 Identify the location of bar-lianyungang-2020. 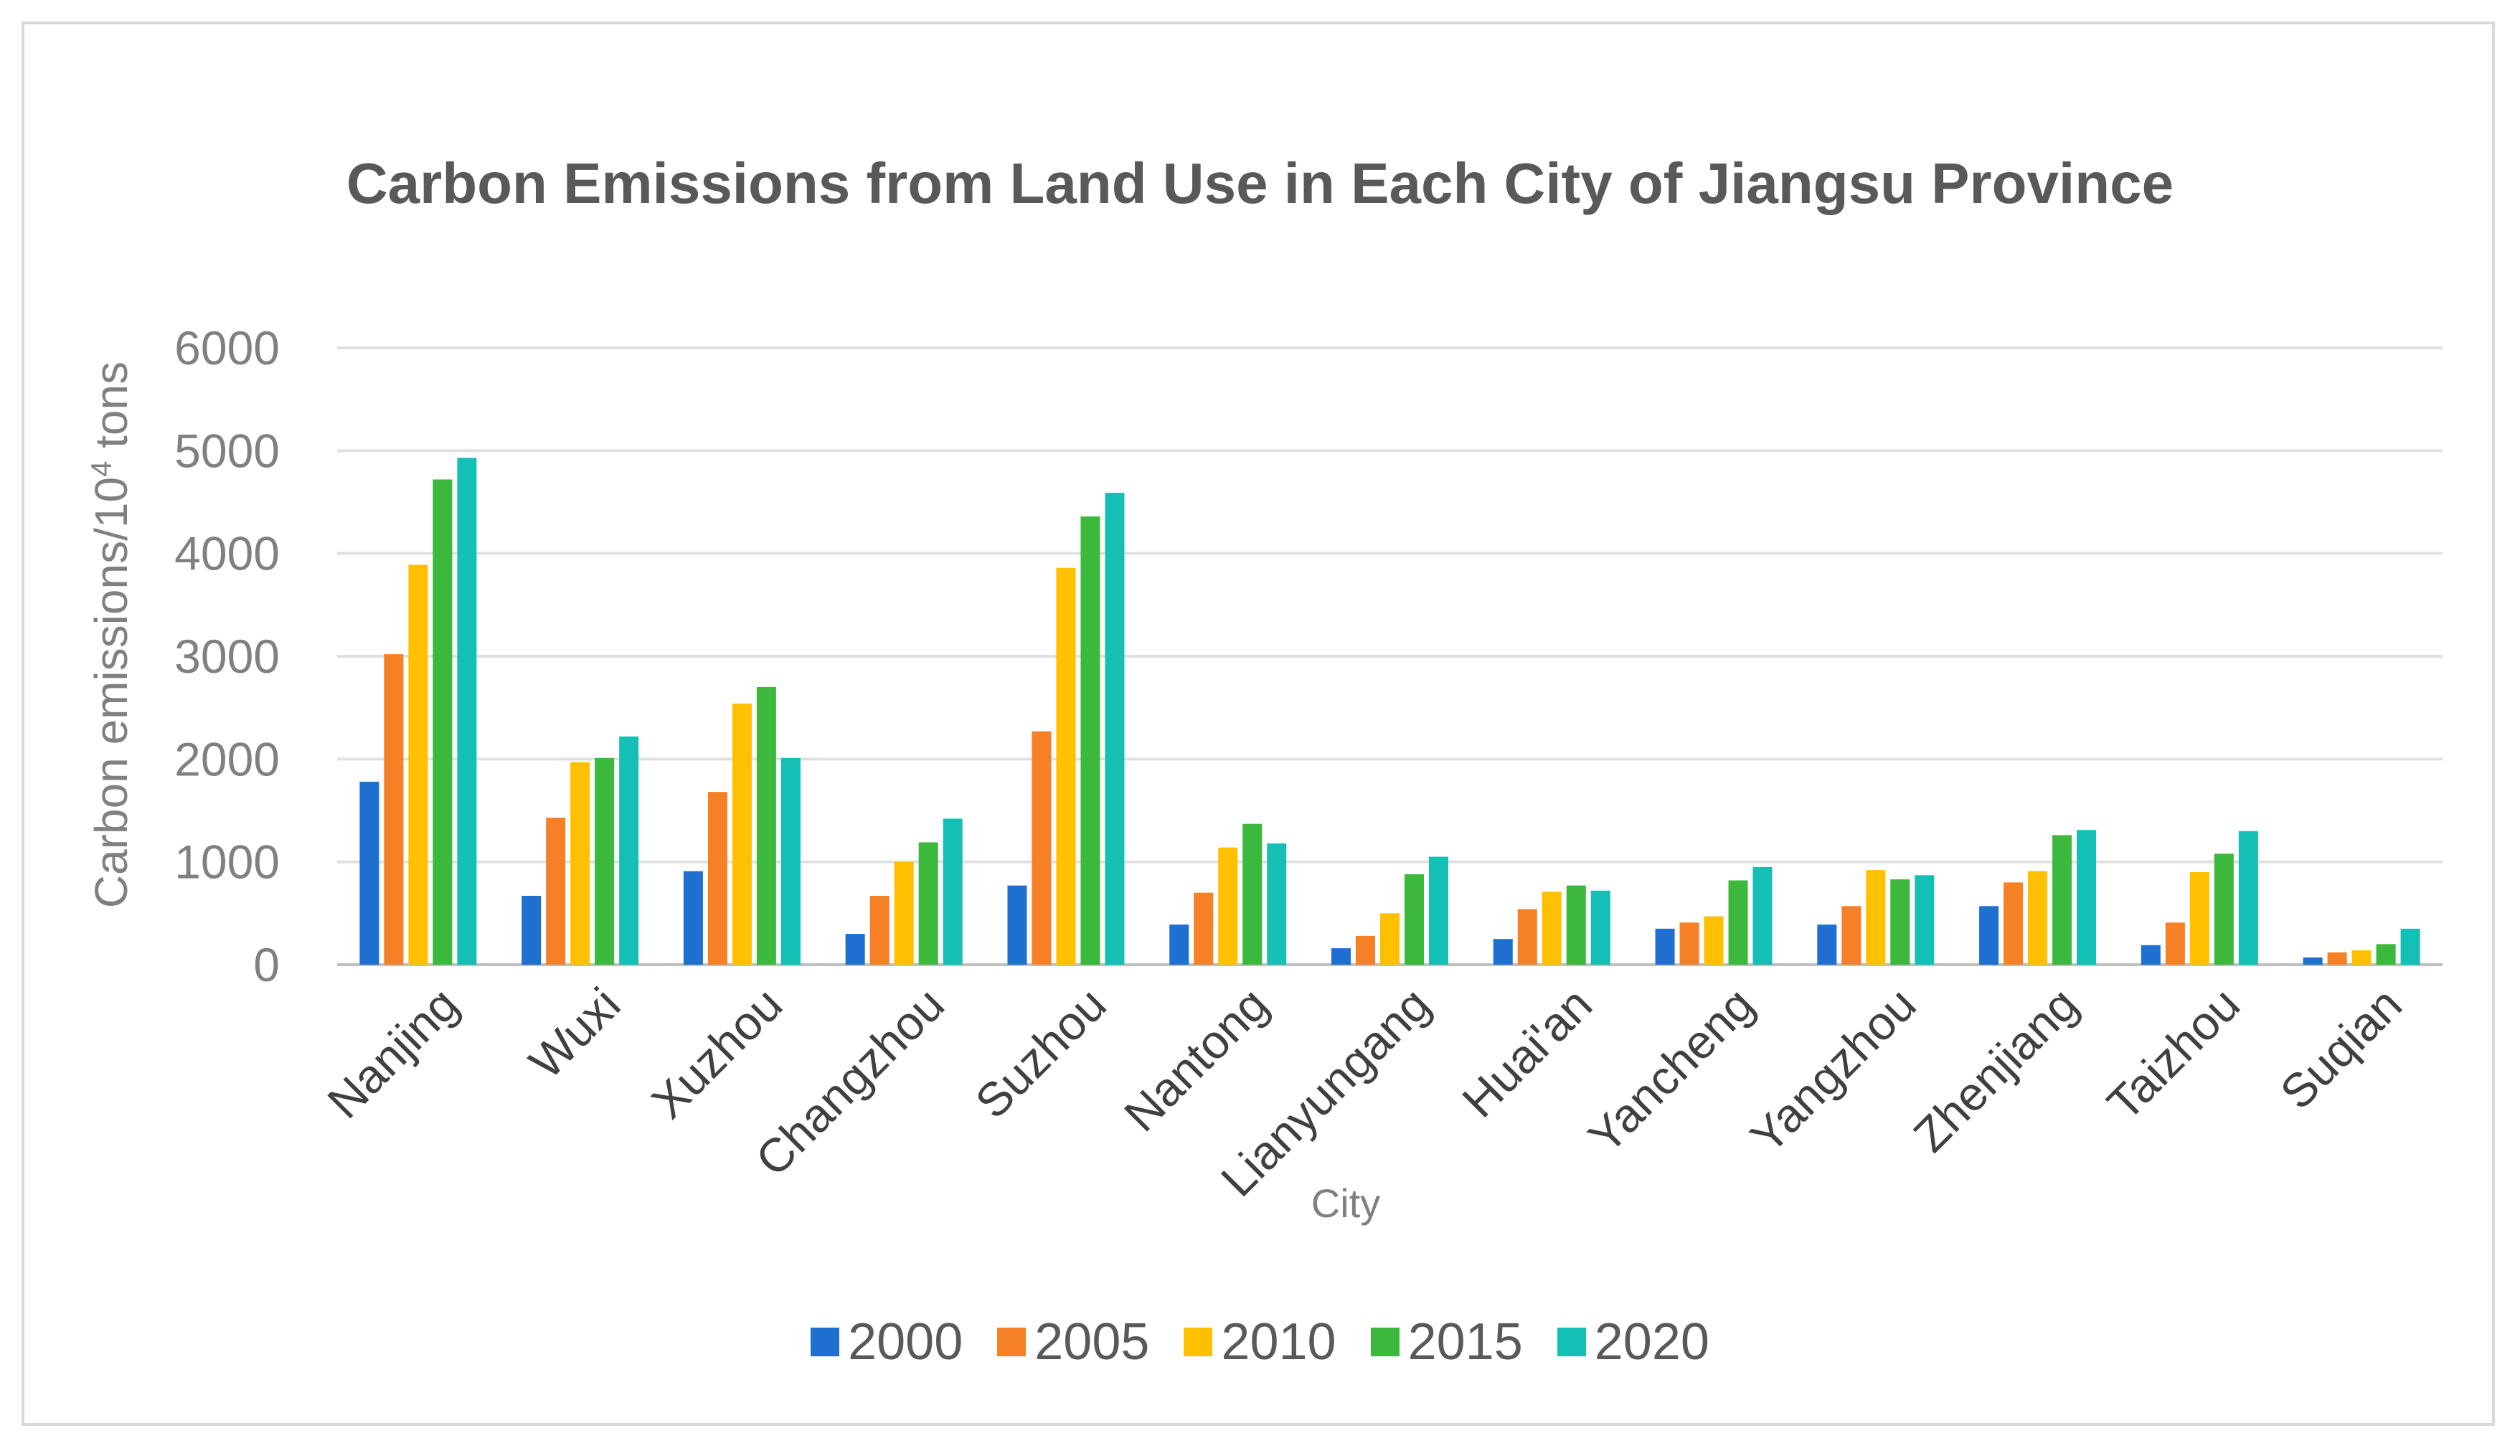
(1438, 910).